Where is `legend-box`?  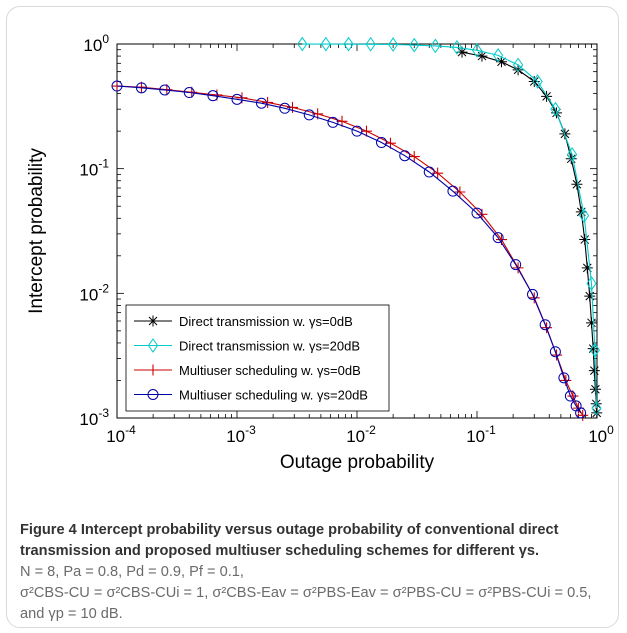 legend-box is located at coordinates (257, 358).